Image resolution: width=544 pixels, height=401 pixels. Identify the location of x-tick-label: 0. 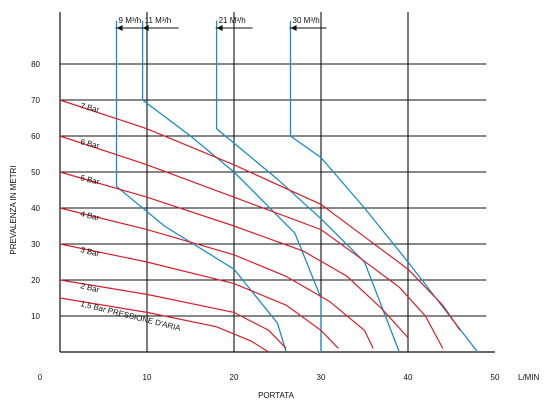
(40, 377).